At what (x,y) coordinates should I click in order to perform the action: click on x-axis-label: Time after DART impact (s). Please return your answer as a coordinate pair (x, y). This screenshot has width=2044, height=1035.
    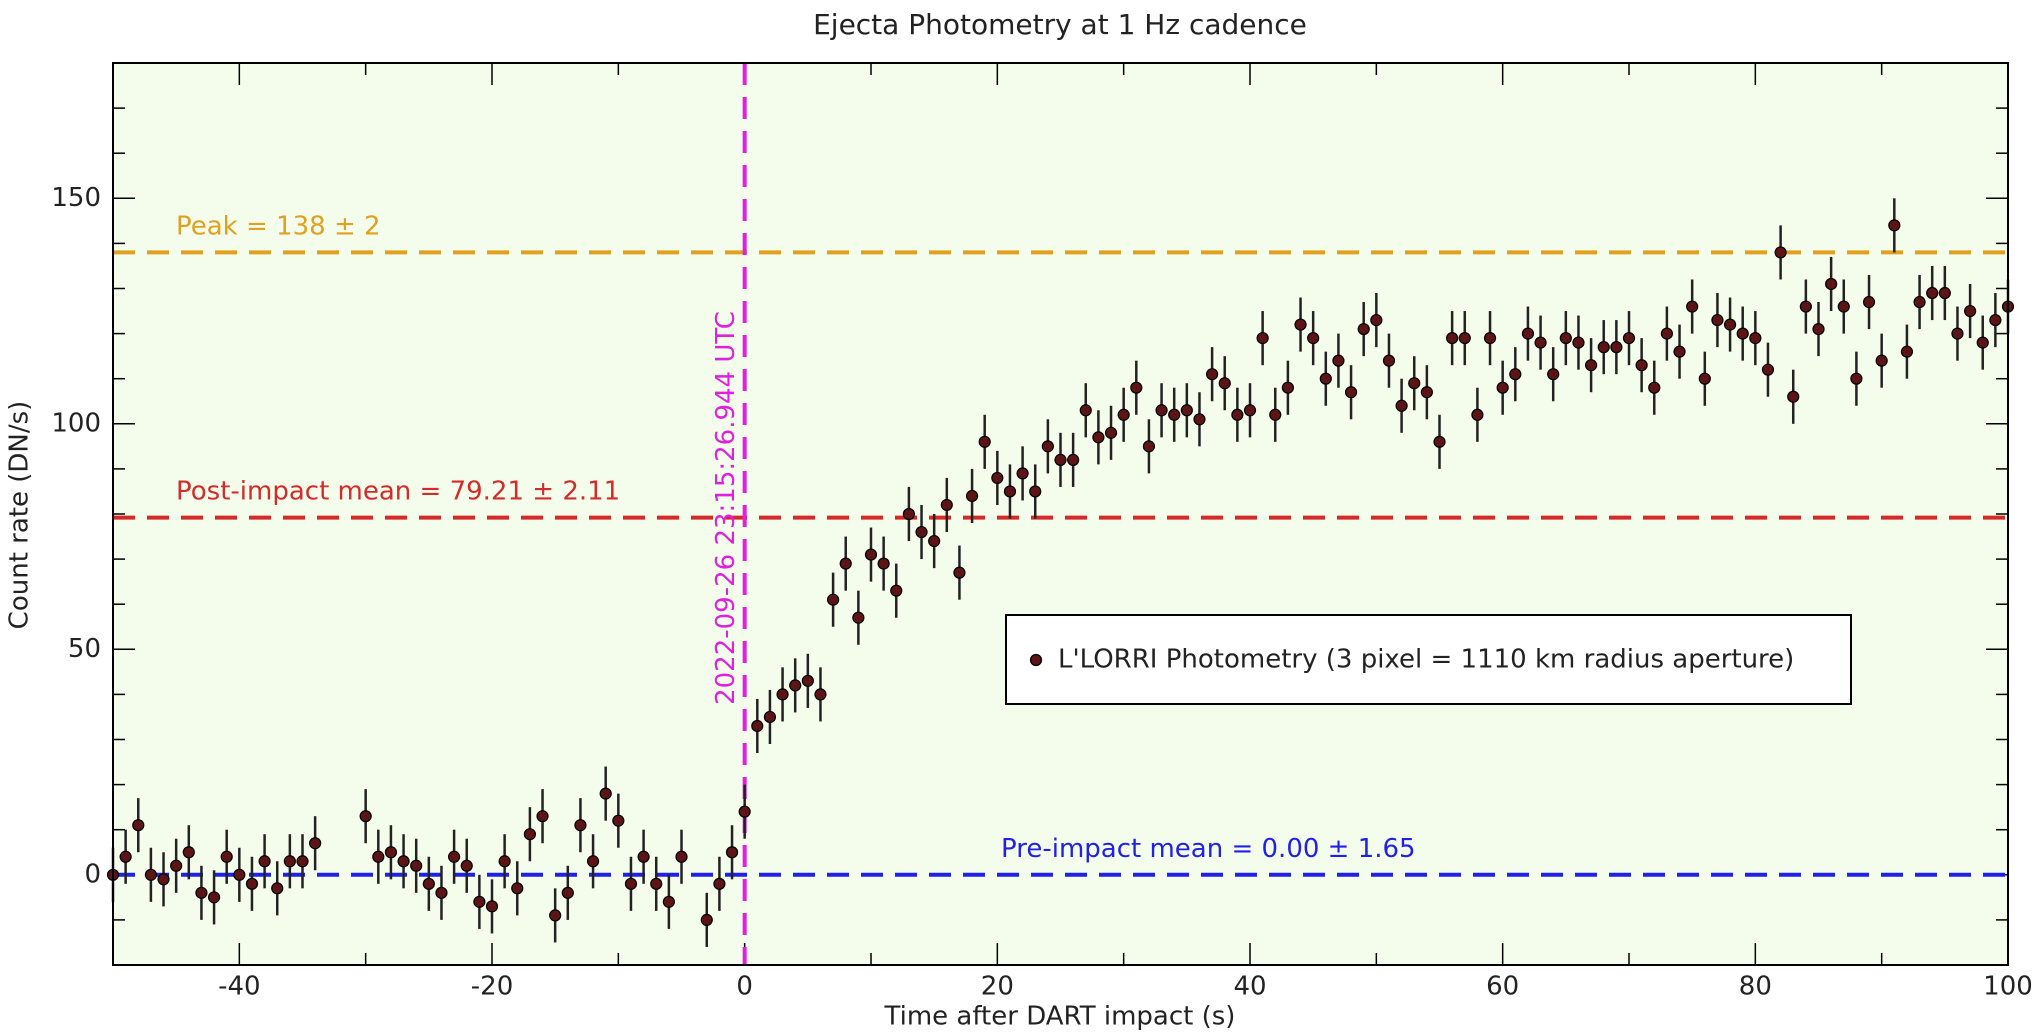
    Looking at the image, I should click on (1060, 1017).